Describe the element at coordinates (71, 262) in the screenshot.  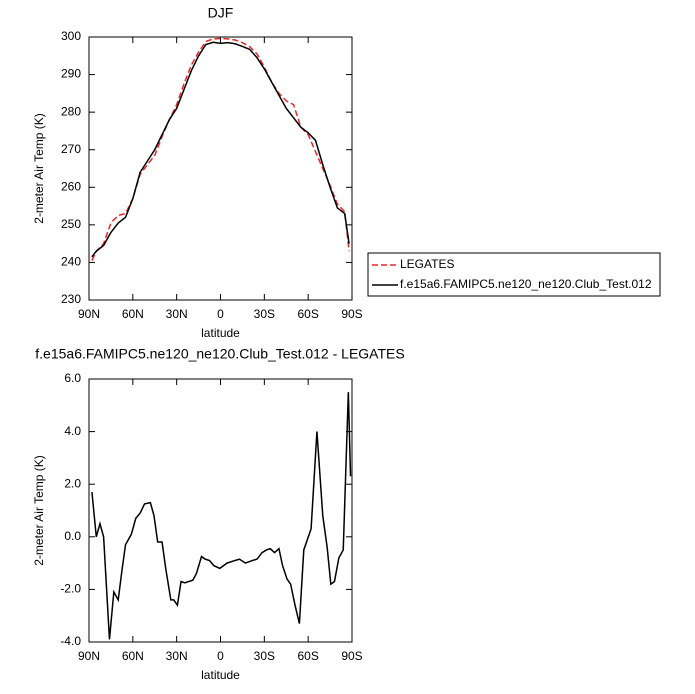
I see `y-tick-label: 240` at that location.